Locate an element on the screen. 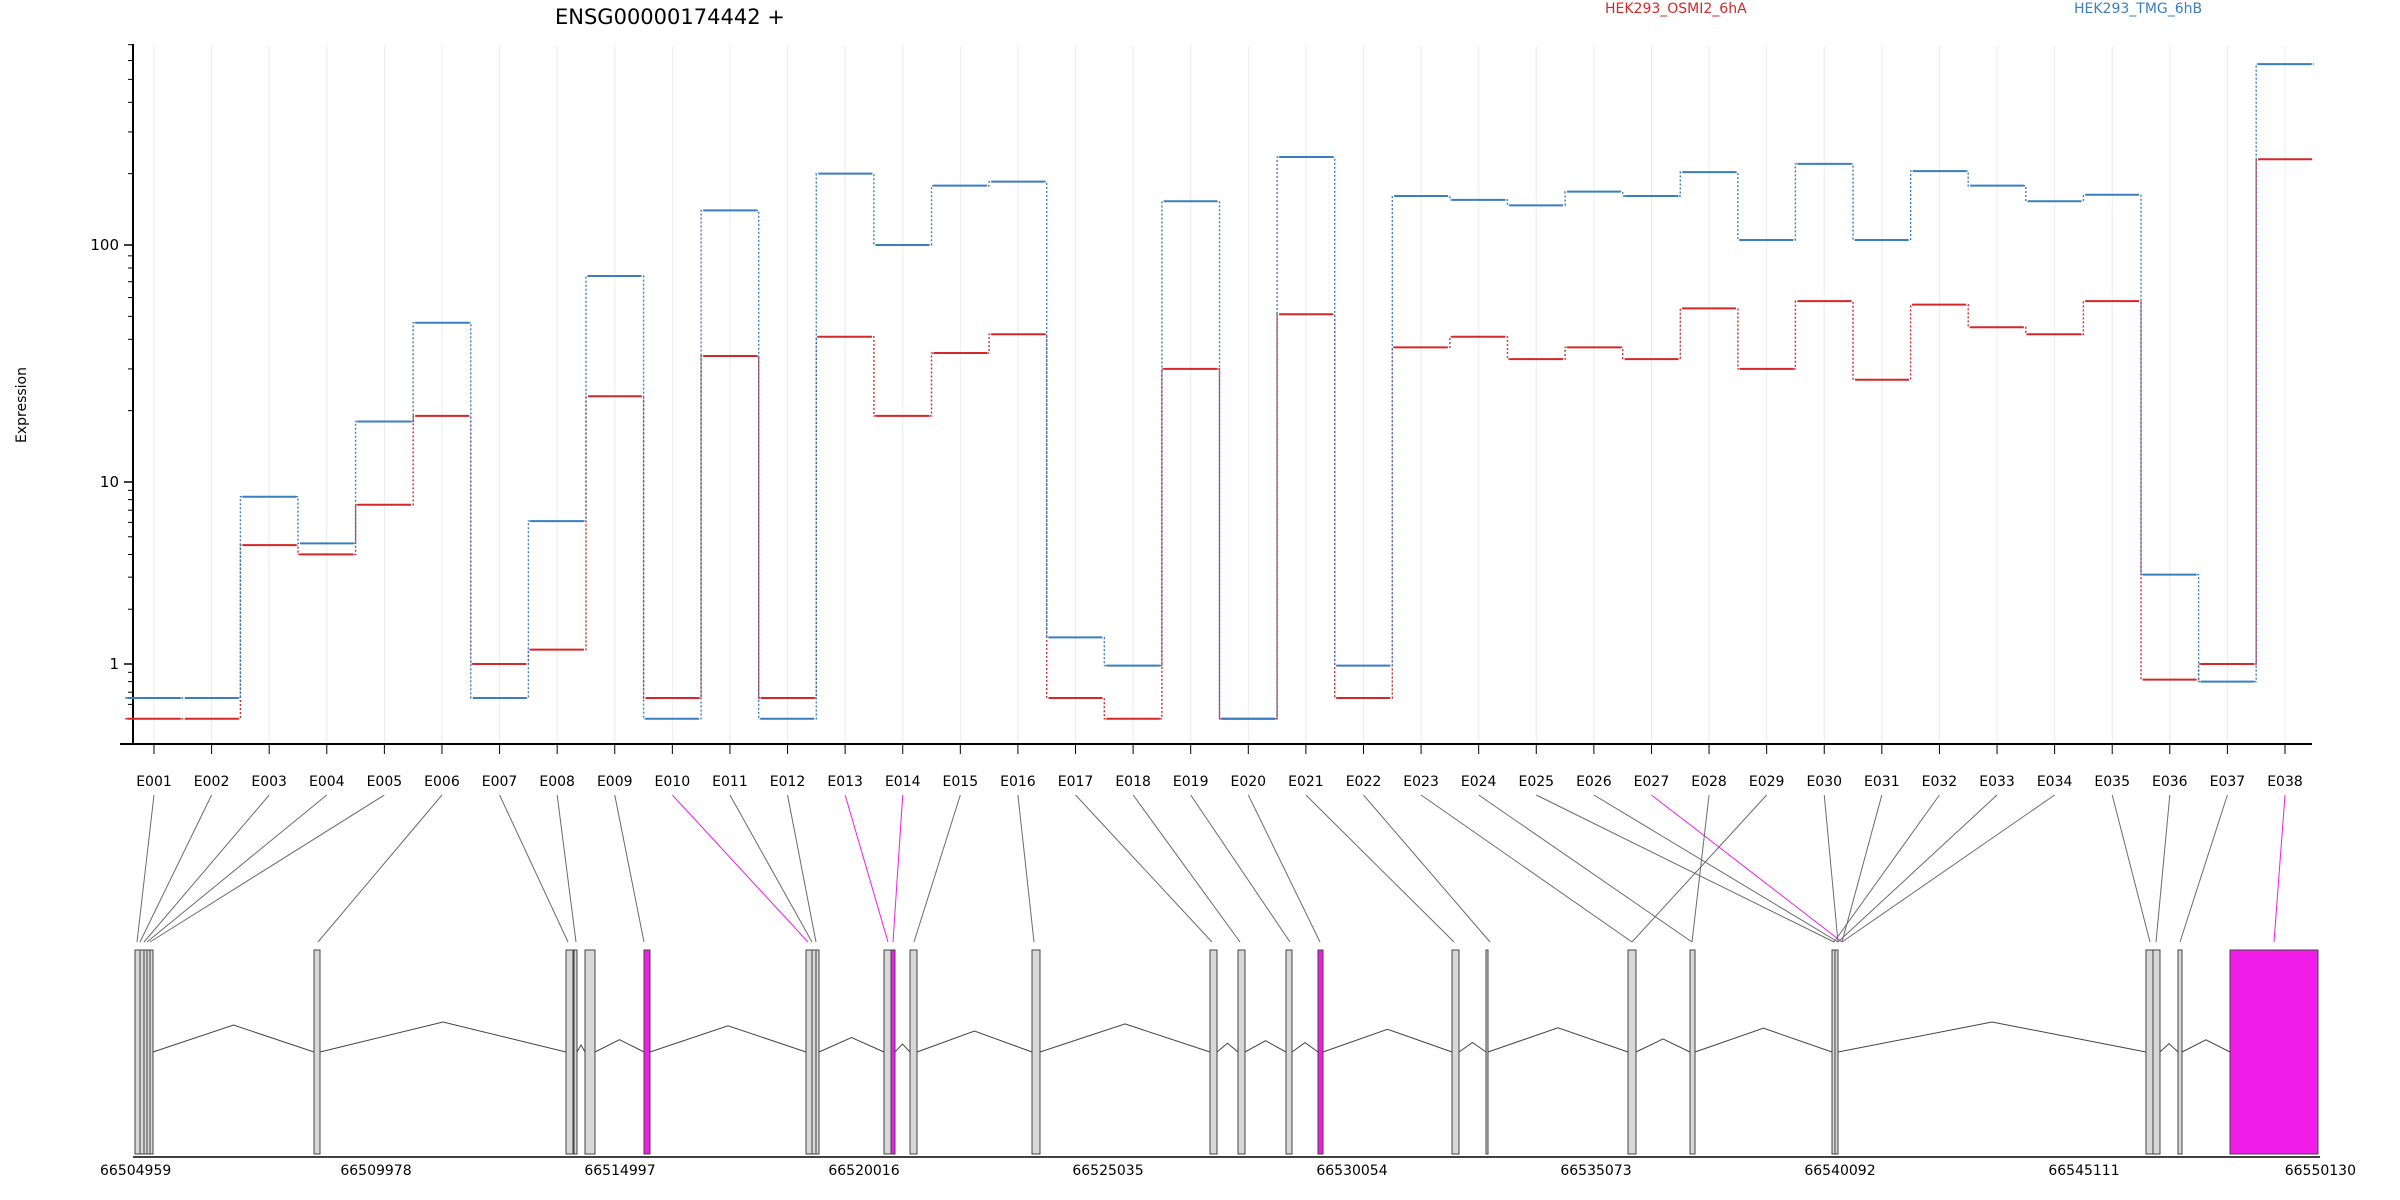 The image size is (2400, 1200). coordinate-label: 66504959 is located at coordinates (135, 1171).